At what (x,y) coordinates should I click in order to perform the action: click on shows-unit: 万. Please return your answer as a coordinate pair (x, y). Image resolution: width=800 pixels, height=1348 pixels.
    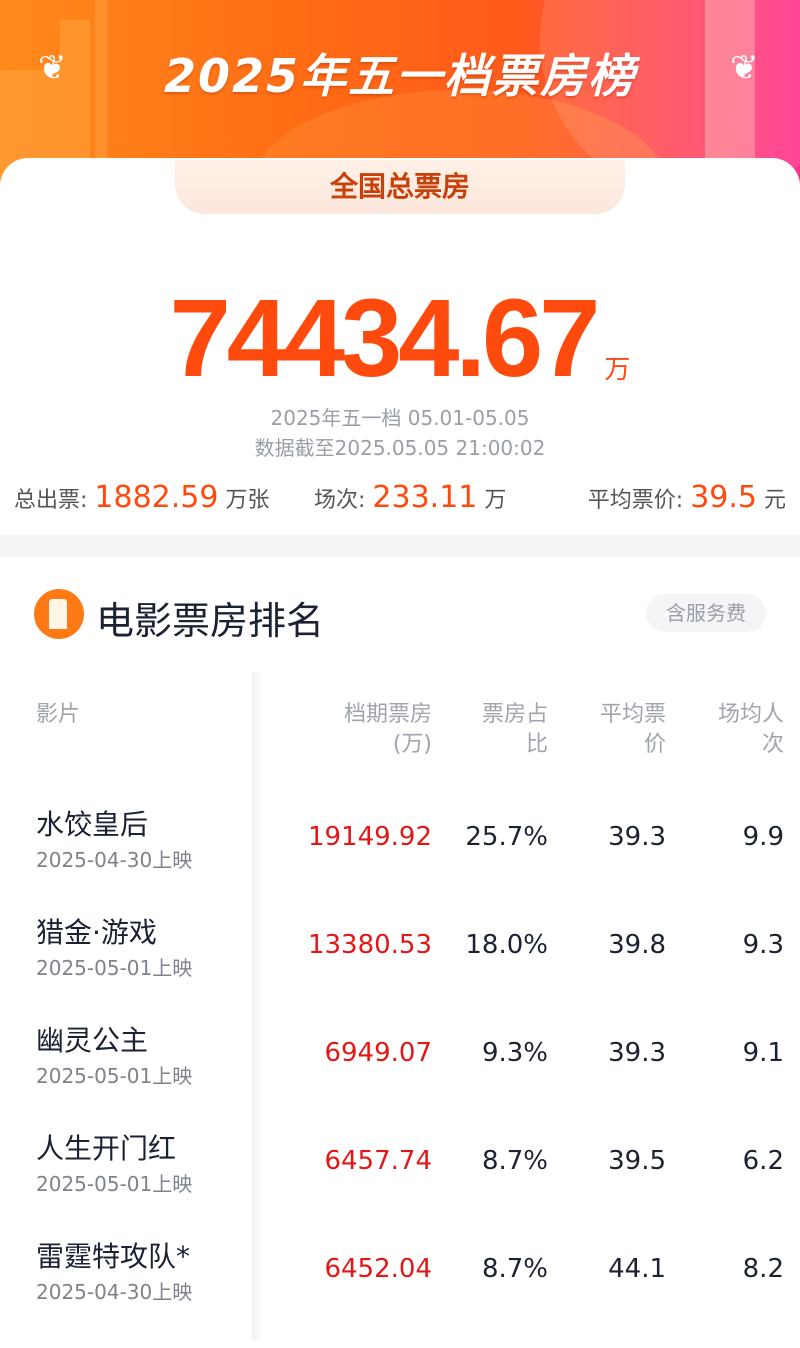
    Looking at the image, I should click on (495, 500).